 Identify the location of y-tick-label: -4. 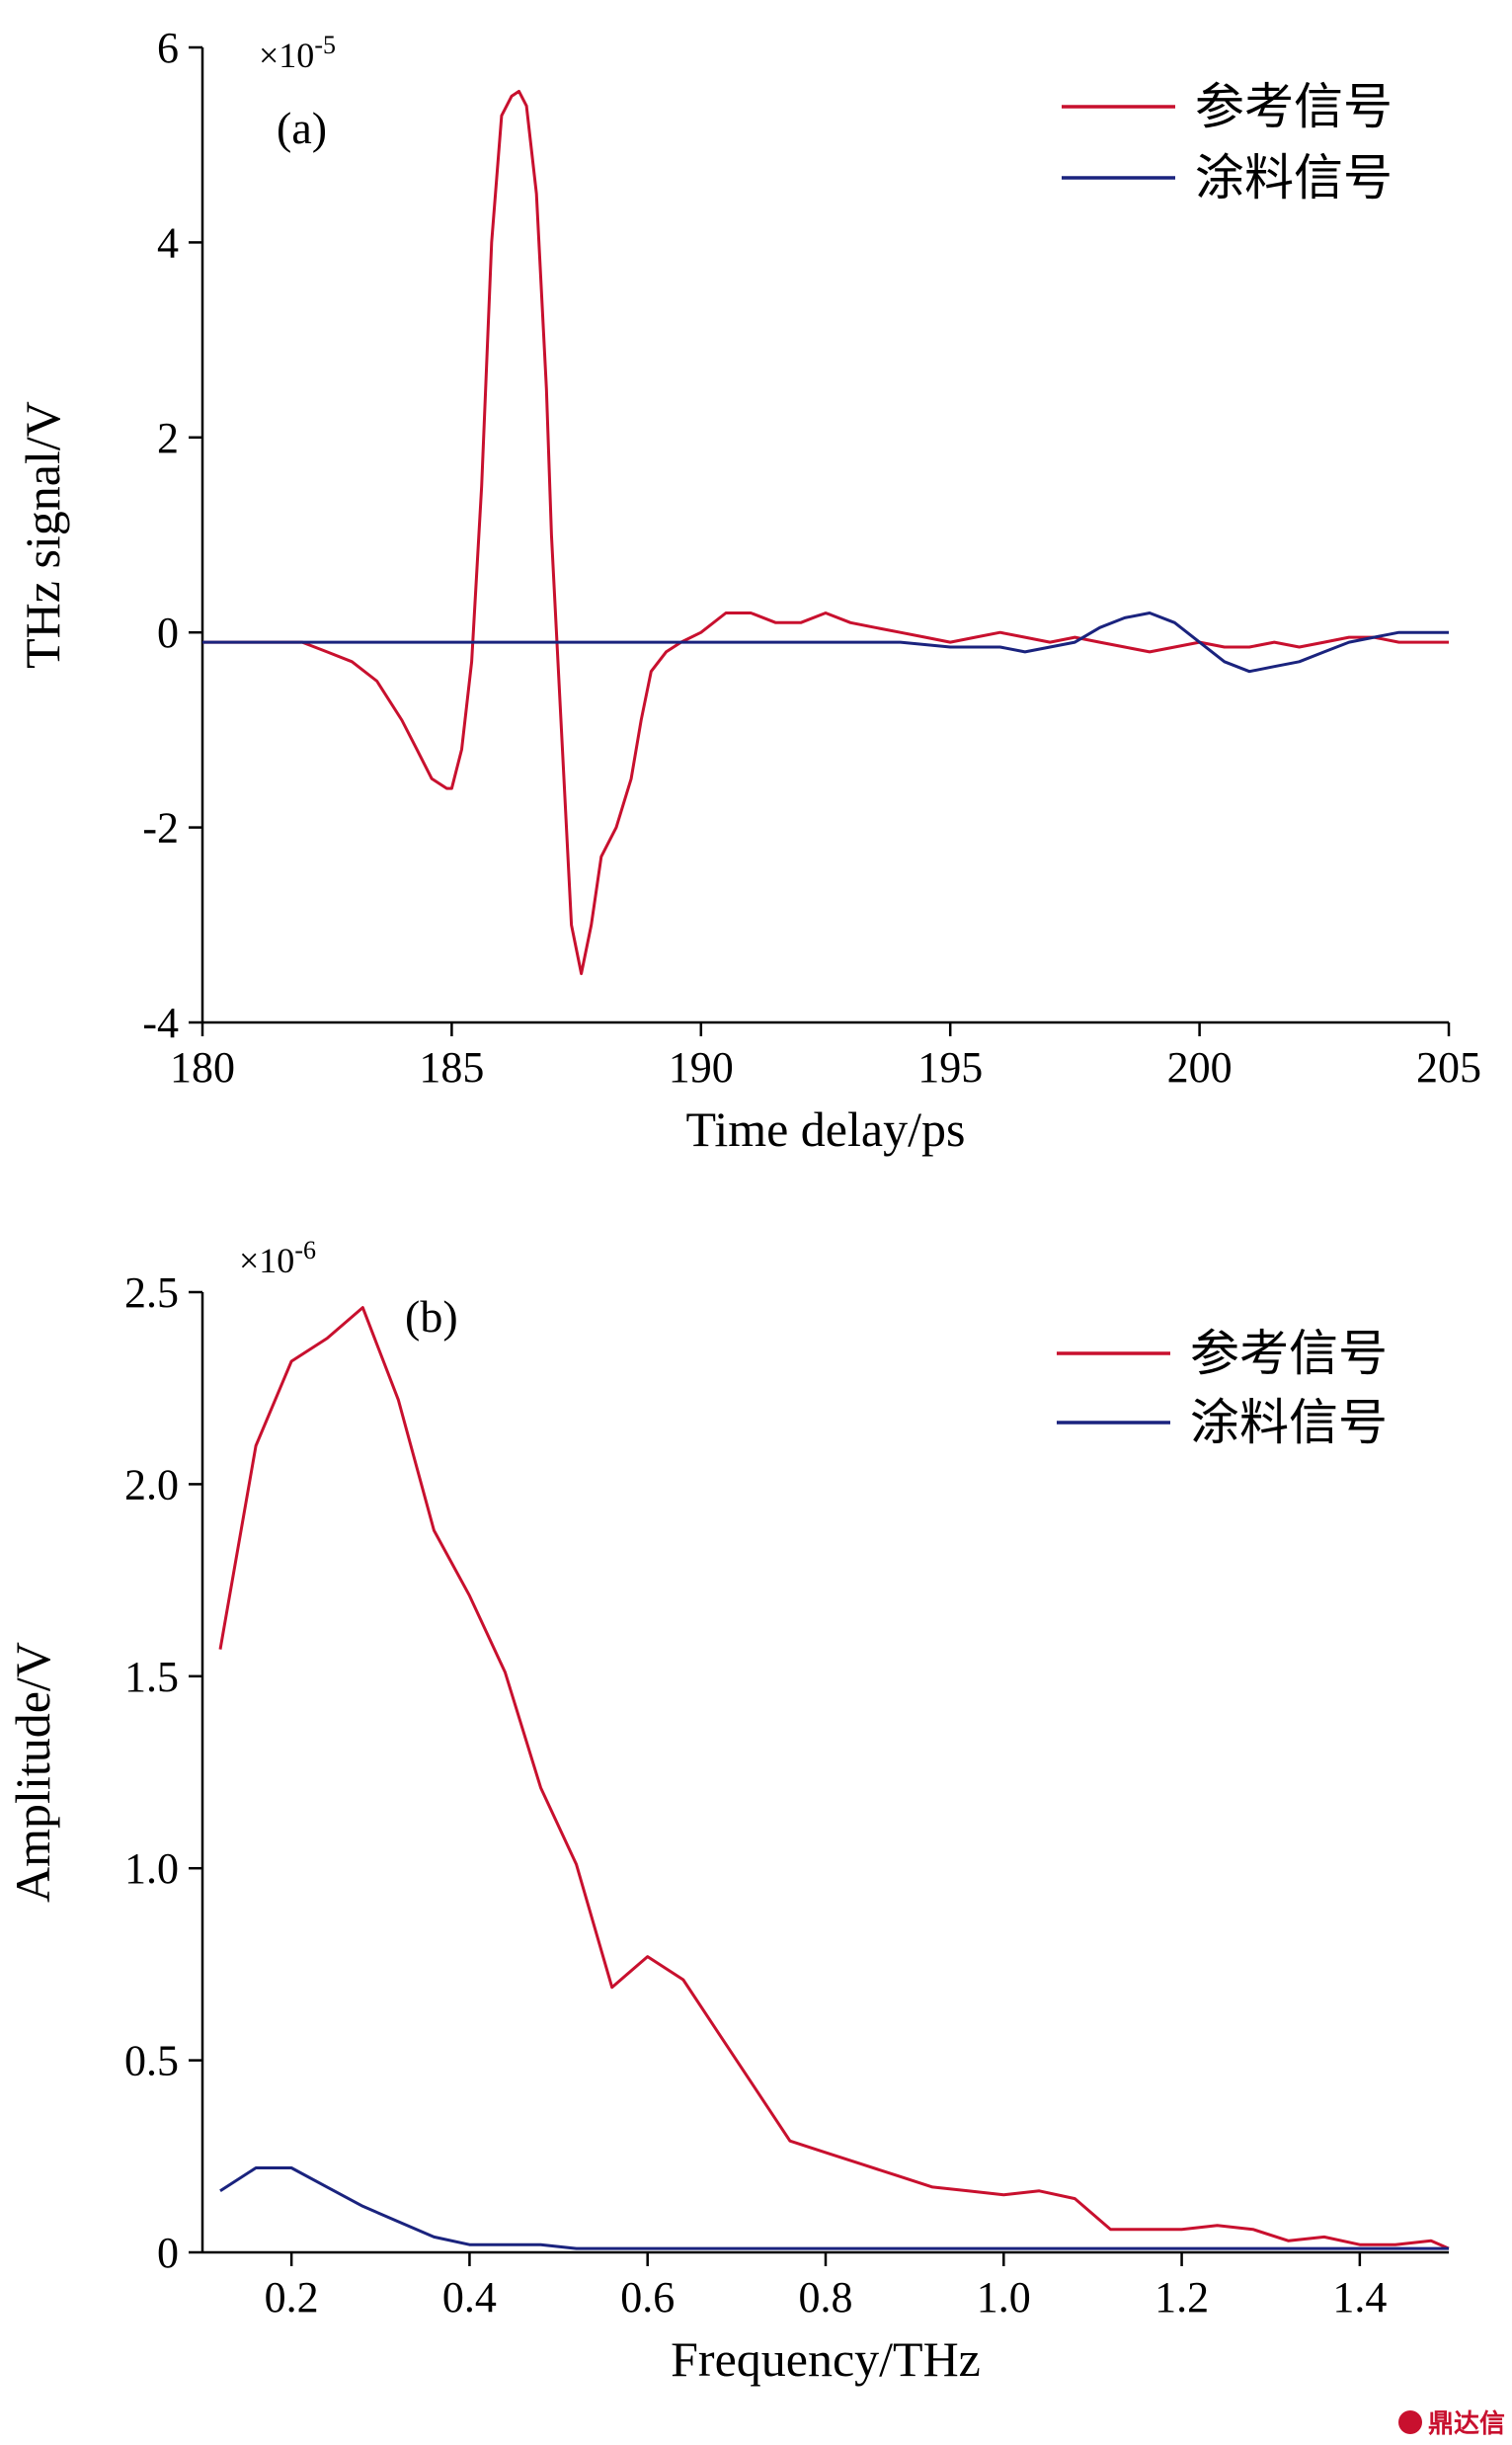
(161, 1023).